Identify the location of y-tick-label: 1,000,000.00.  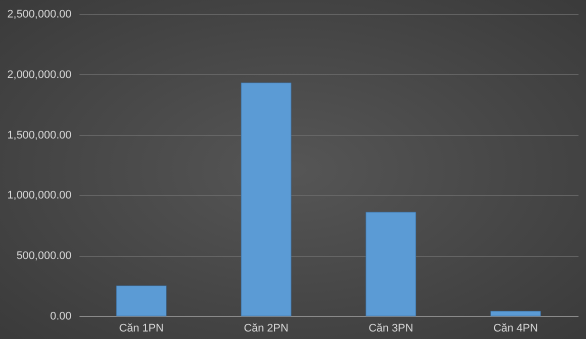
(39, 196).